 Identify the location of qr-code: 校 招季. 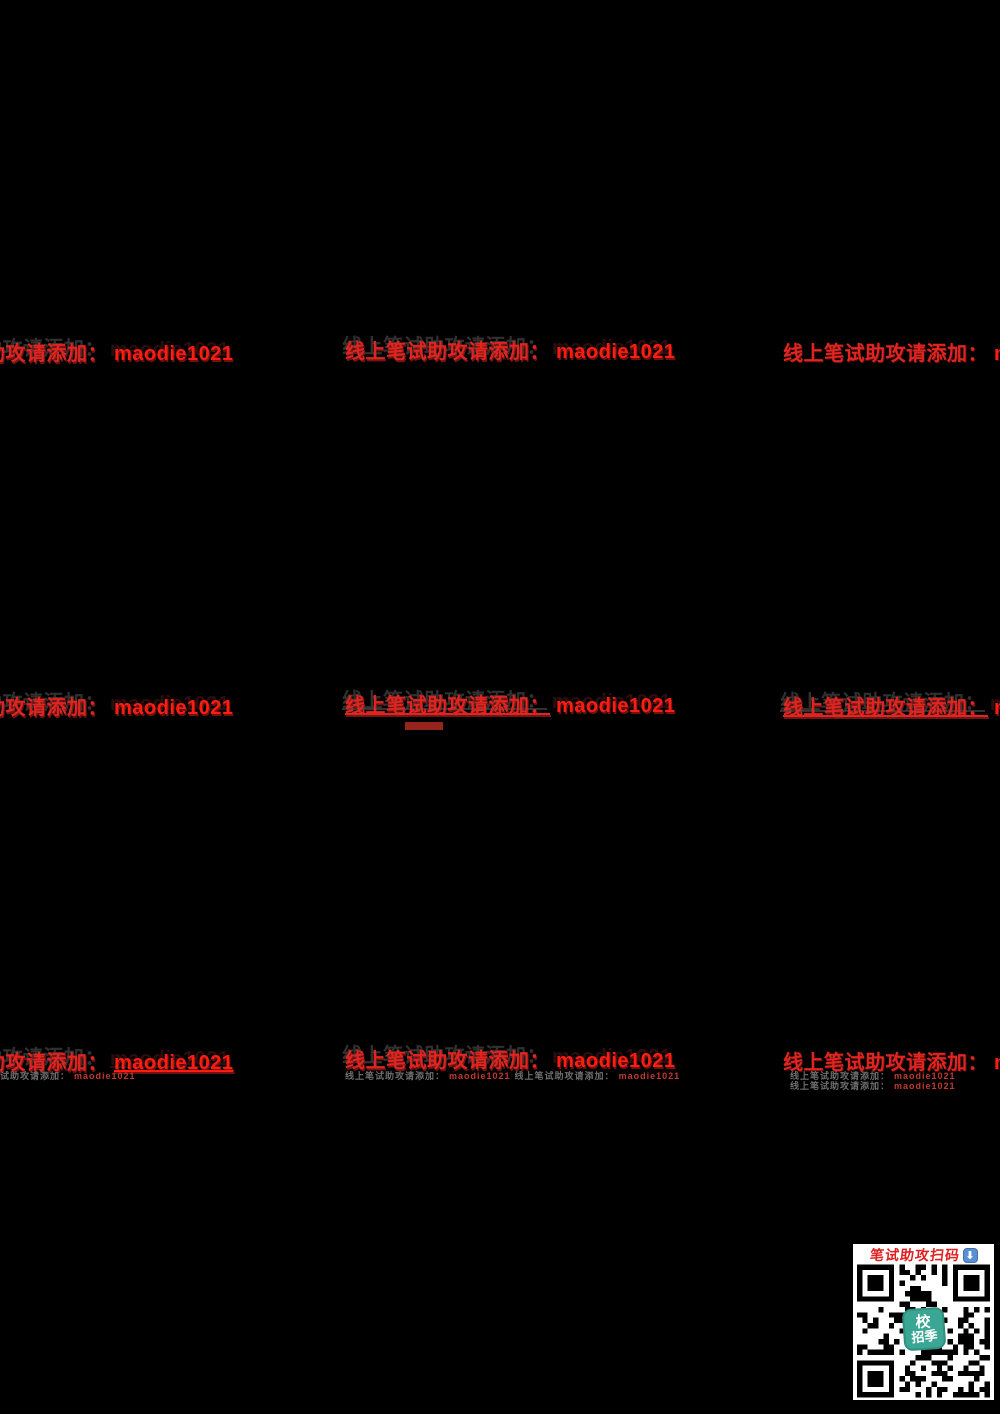
(923, 1331).